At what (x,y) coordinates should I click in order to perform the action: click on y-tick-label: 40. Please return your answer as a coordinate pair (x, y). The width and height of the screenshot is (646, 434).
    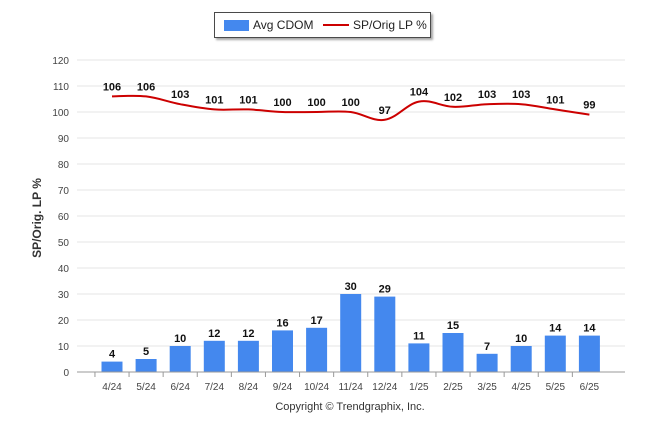
    Looking at the image, I should click on (64, 269).